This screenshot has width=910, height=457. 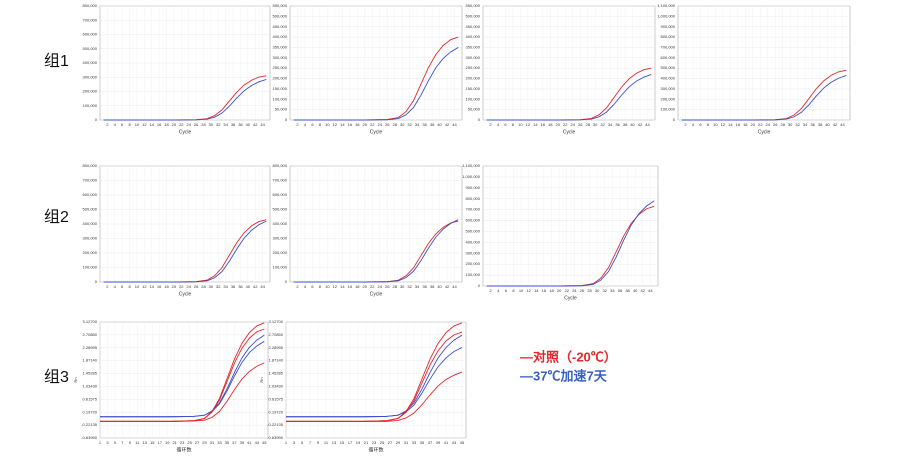 What do you see at coordinates (668, 36) in the screenshot?
I see `y-tick-label: 800,000` at bounding box center [668, 36].